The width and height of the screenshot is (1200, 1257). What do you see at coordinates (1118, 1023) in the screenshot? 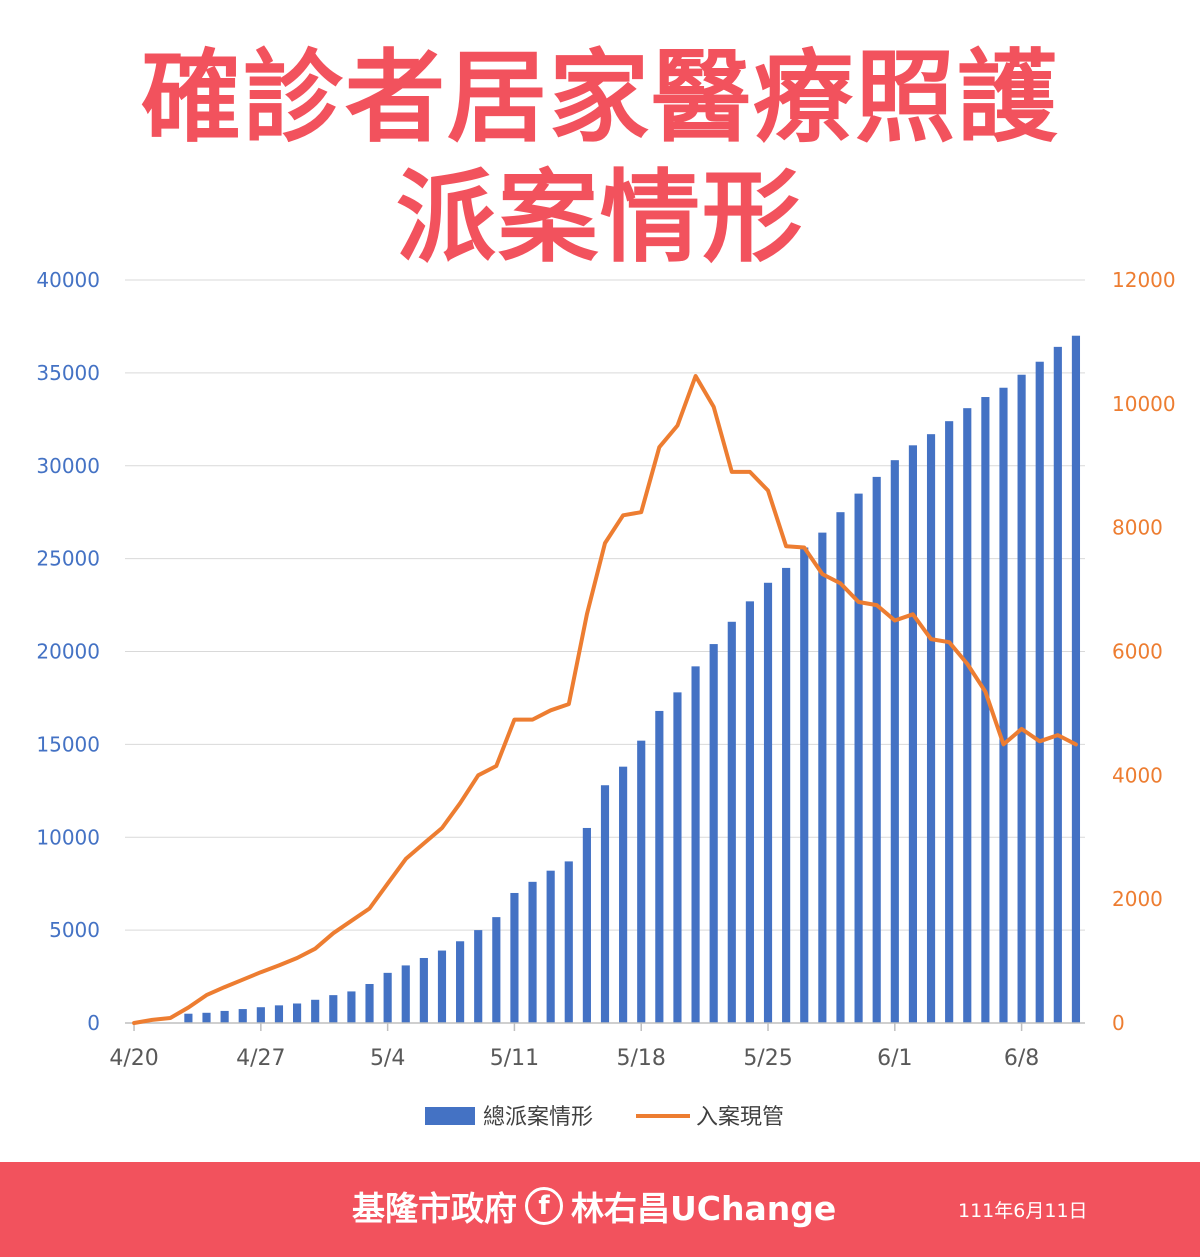
I see `y-right-tick-label: 0` at bounding box center [1118, 1023].